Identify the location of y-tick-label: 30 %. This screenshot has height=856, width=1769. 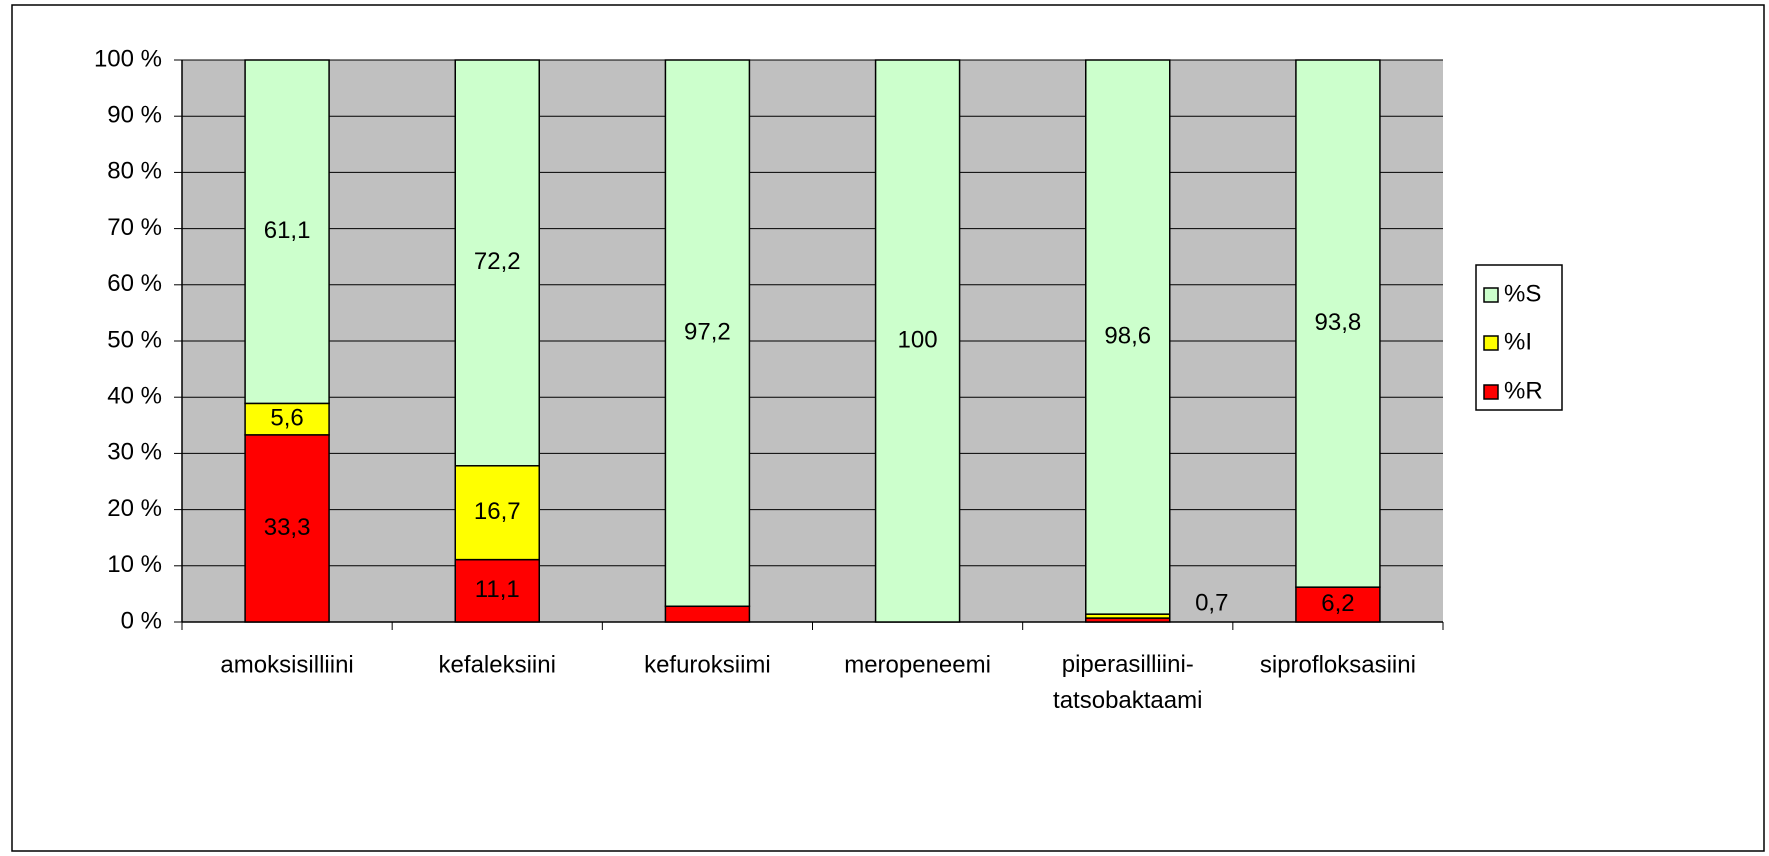
(134, 452).